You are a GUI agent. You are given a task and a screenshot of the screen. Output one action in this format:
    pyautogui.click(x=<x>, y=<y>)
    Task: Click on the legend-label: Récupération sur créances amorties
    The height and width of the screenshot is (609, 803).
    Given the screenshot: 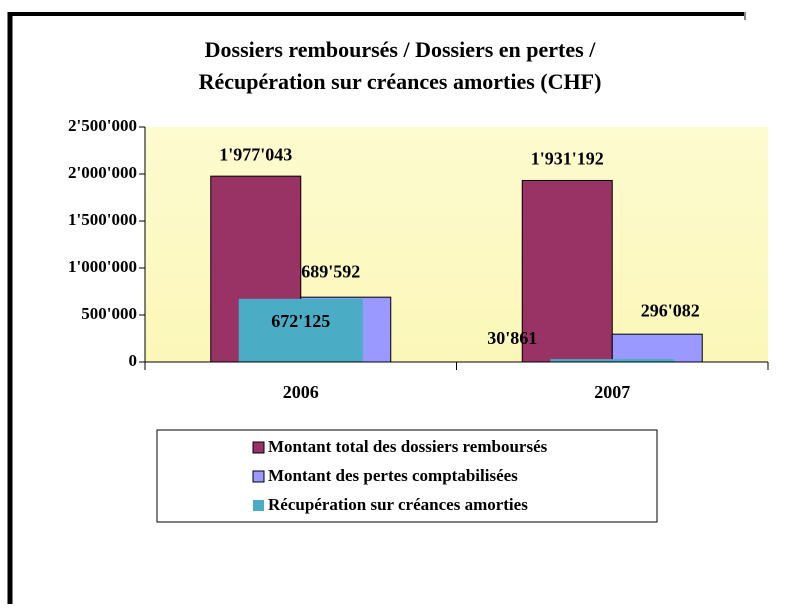 What is the action you would take?
    pyautogui.click(x=398, y=504)
    